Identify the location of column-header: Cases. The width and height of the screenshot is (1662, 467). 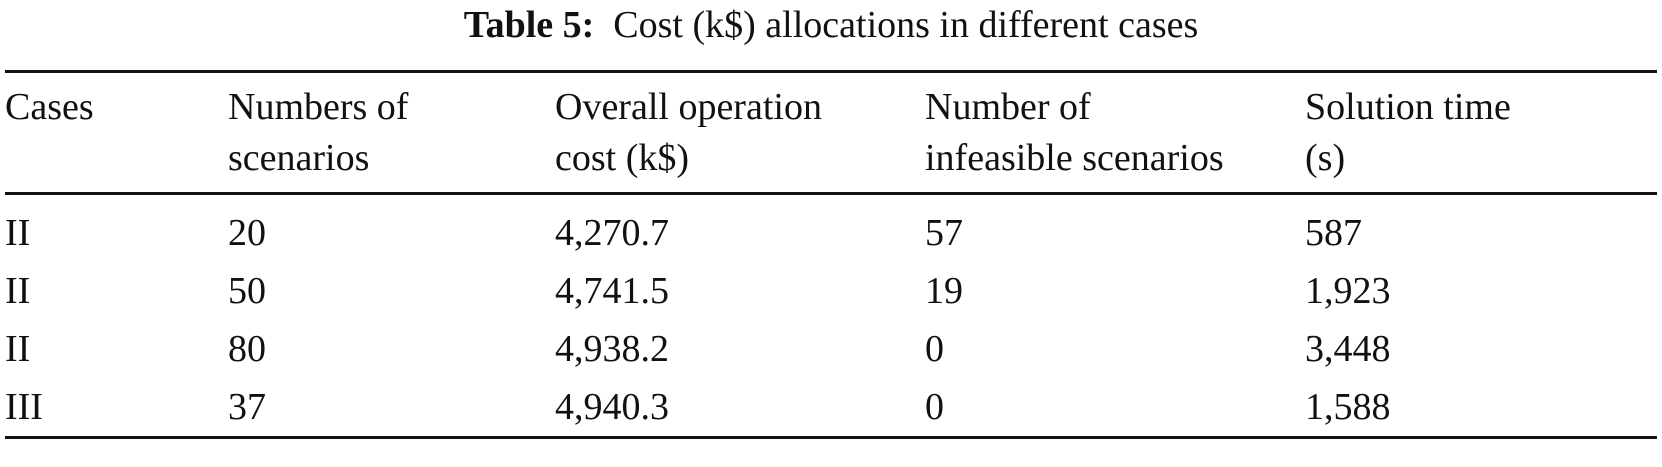
(116, 133).